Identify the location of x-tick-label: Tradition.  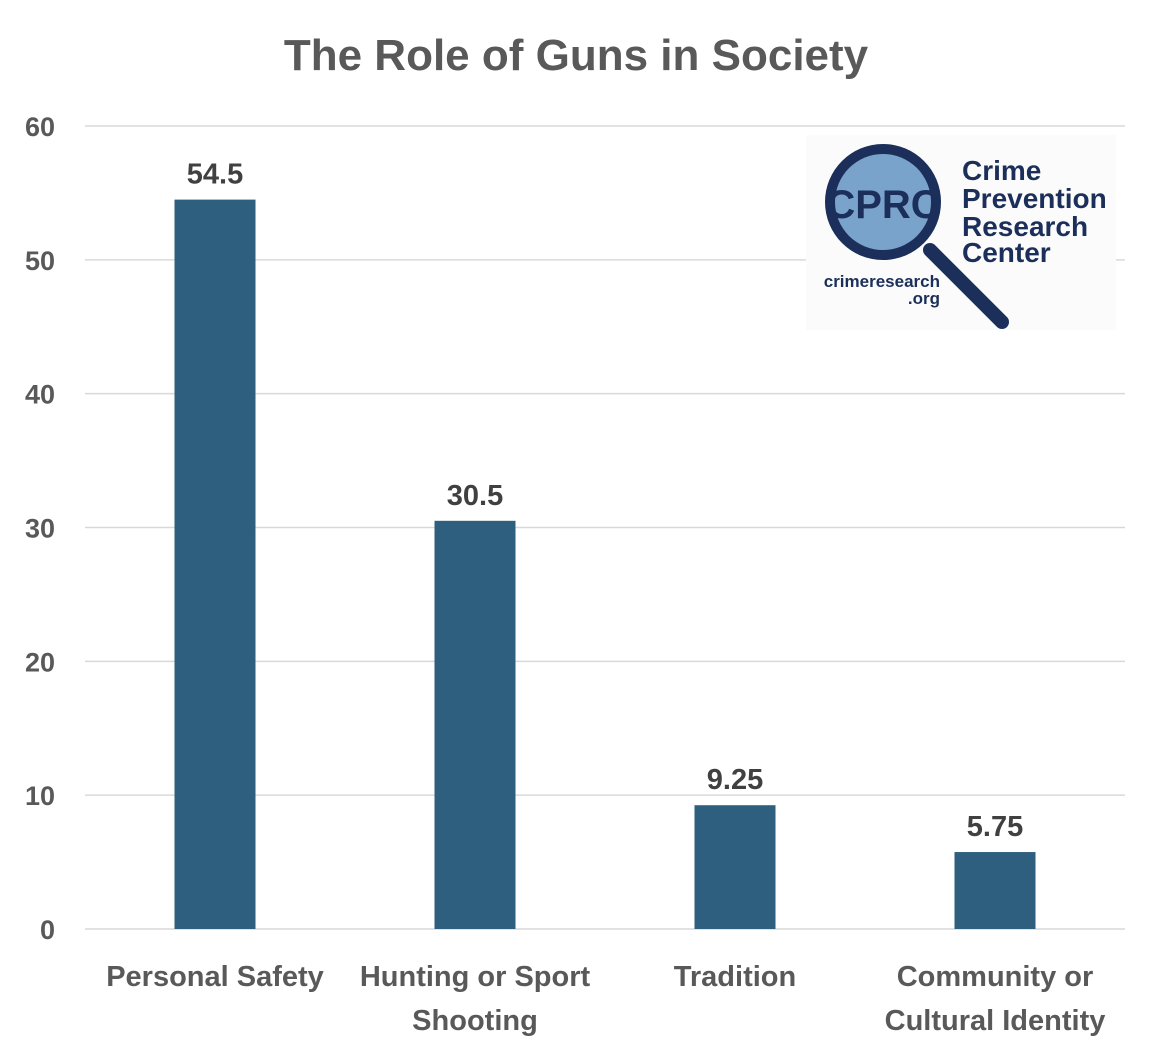
(735, 977).